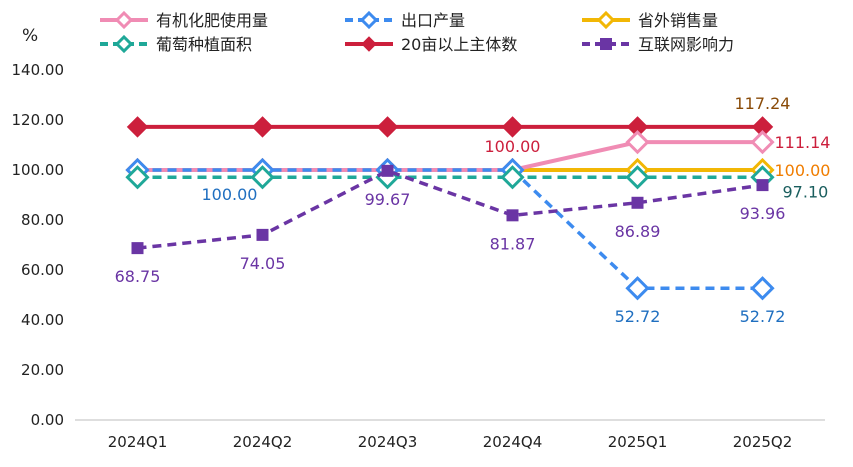  I want to click on data-label: 86.89, so click(638, 231).